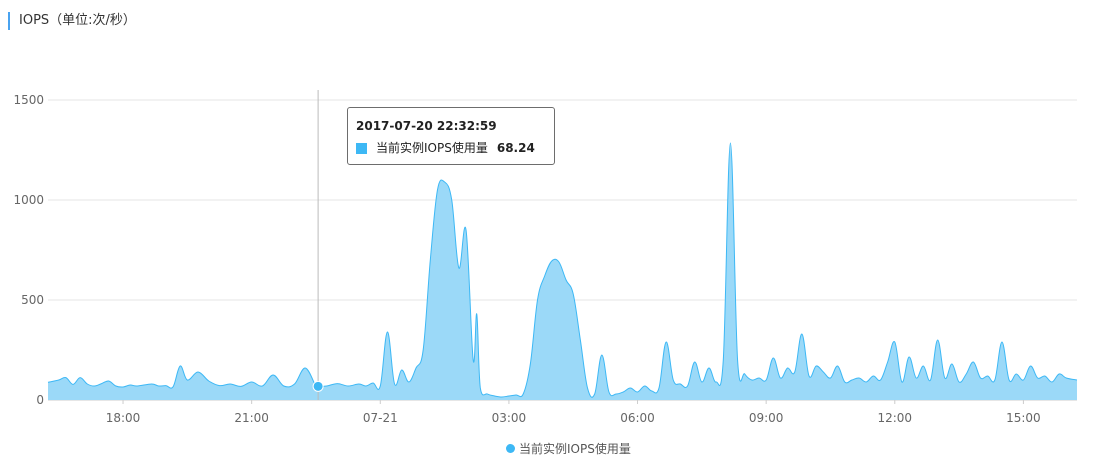 This screenshot has height=463, width=1101. What do you see at coordinates (451, 136) in the screenshot?
I see `hover-tooltip: 2017-07-20 22:32:59 当前实例IOPS使用量 68.24` at bounding box center [451, 136].